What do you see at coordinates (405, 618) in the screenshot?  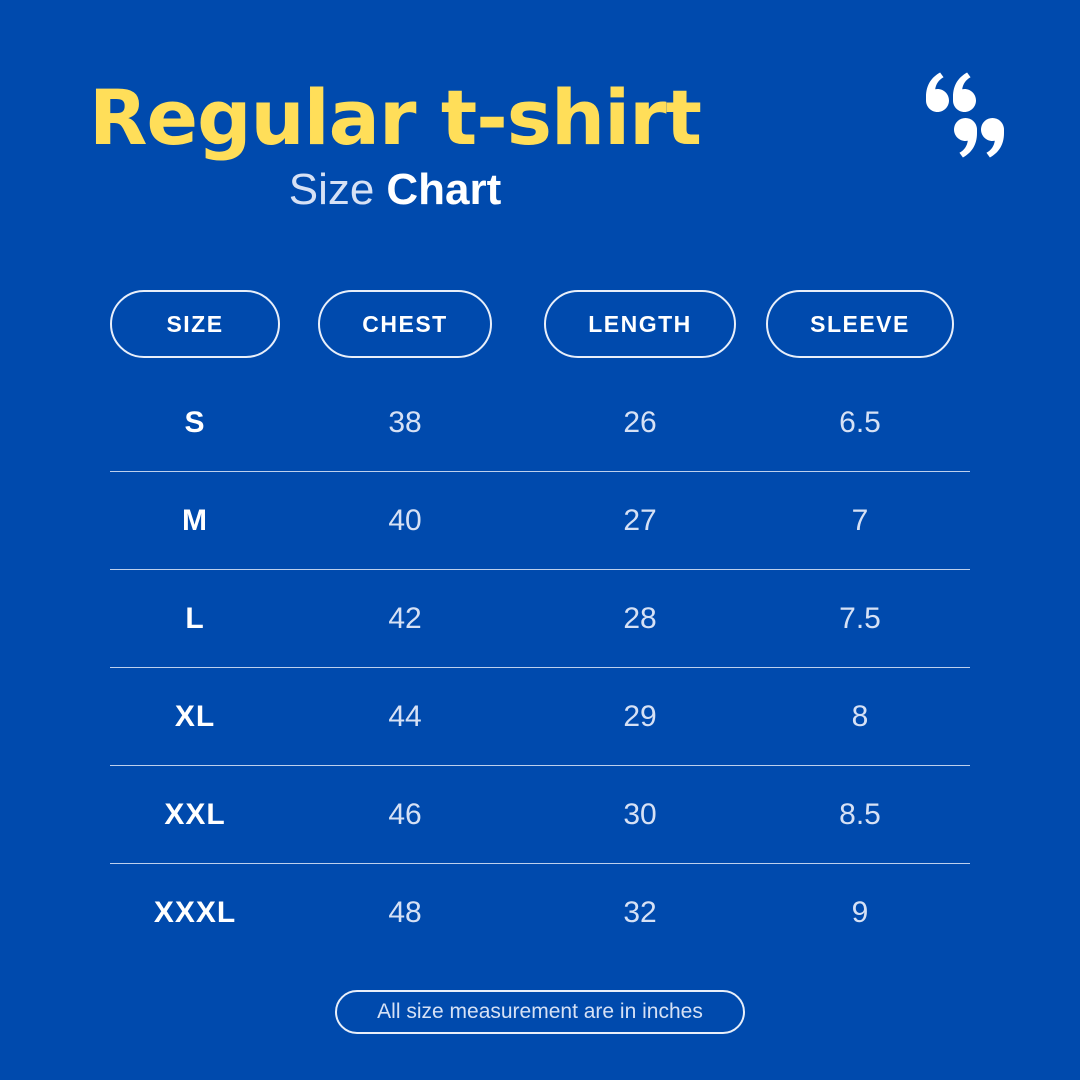 I see `value-cell: 42` at bounding box center [405, 618].